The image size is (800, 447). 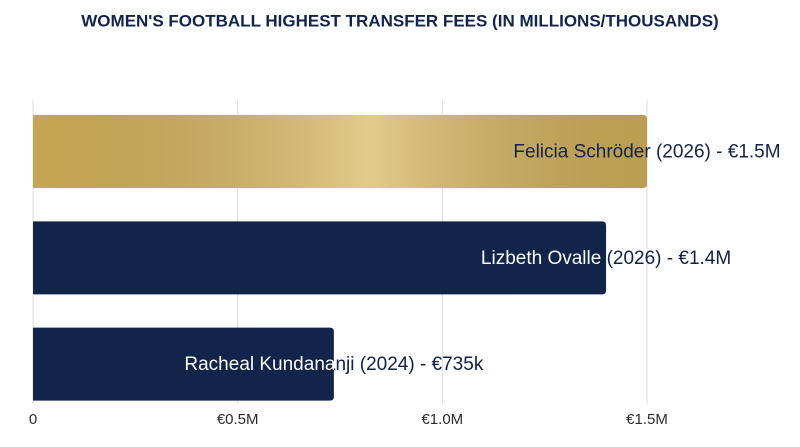 I want to click on value-label: Racheal Kundananji (2024) - €735k, so click(x=333, y=364).